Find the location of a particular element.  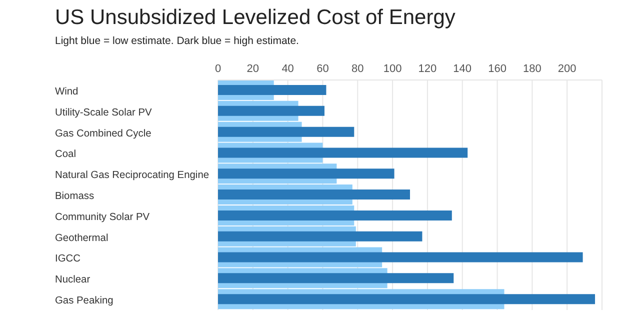

x-tick-label: 0 is located at coordinates (218, 69).